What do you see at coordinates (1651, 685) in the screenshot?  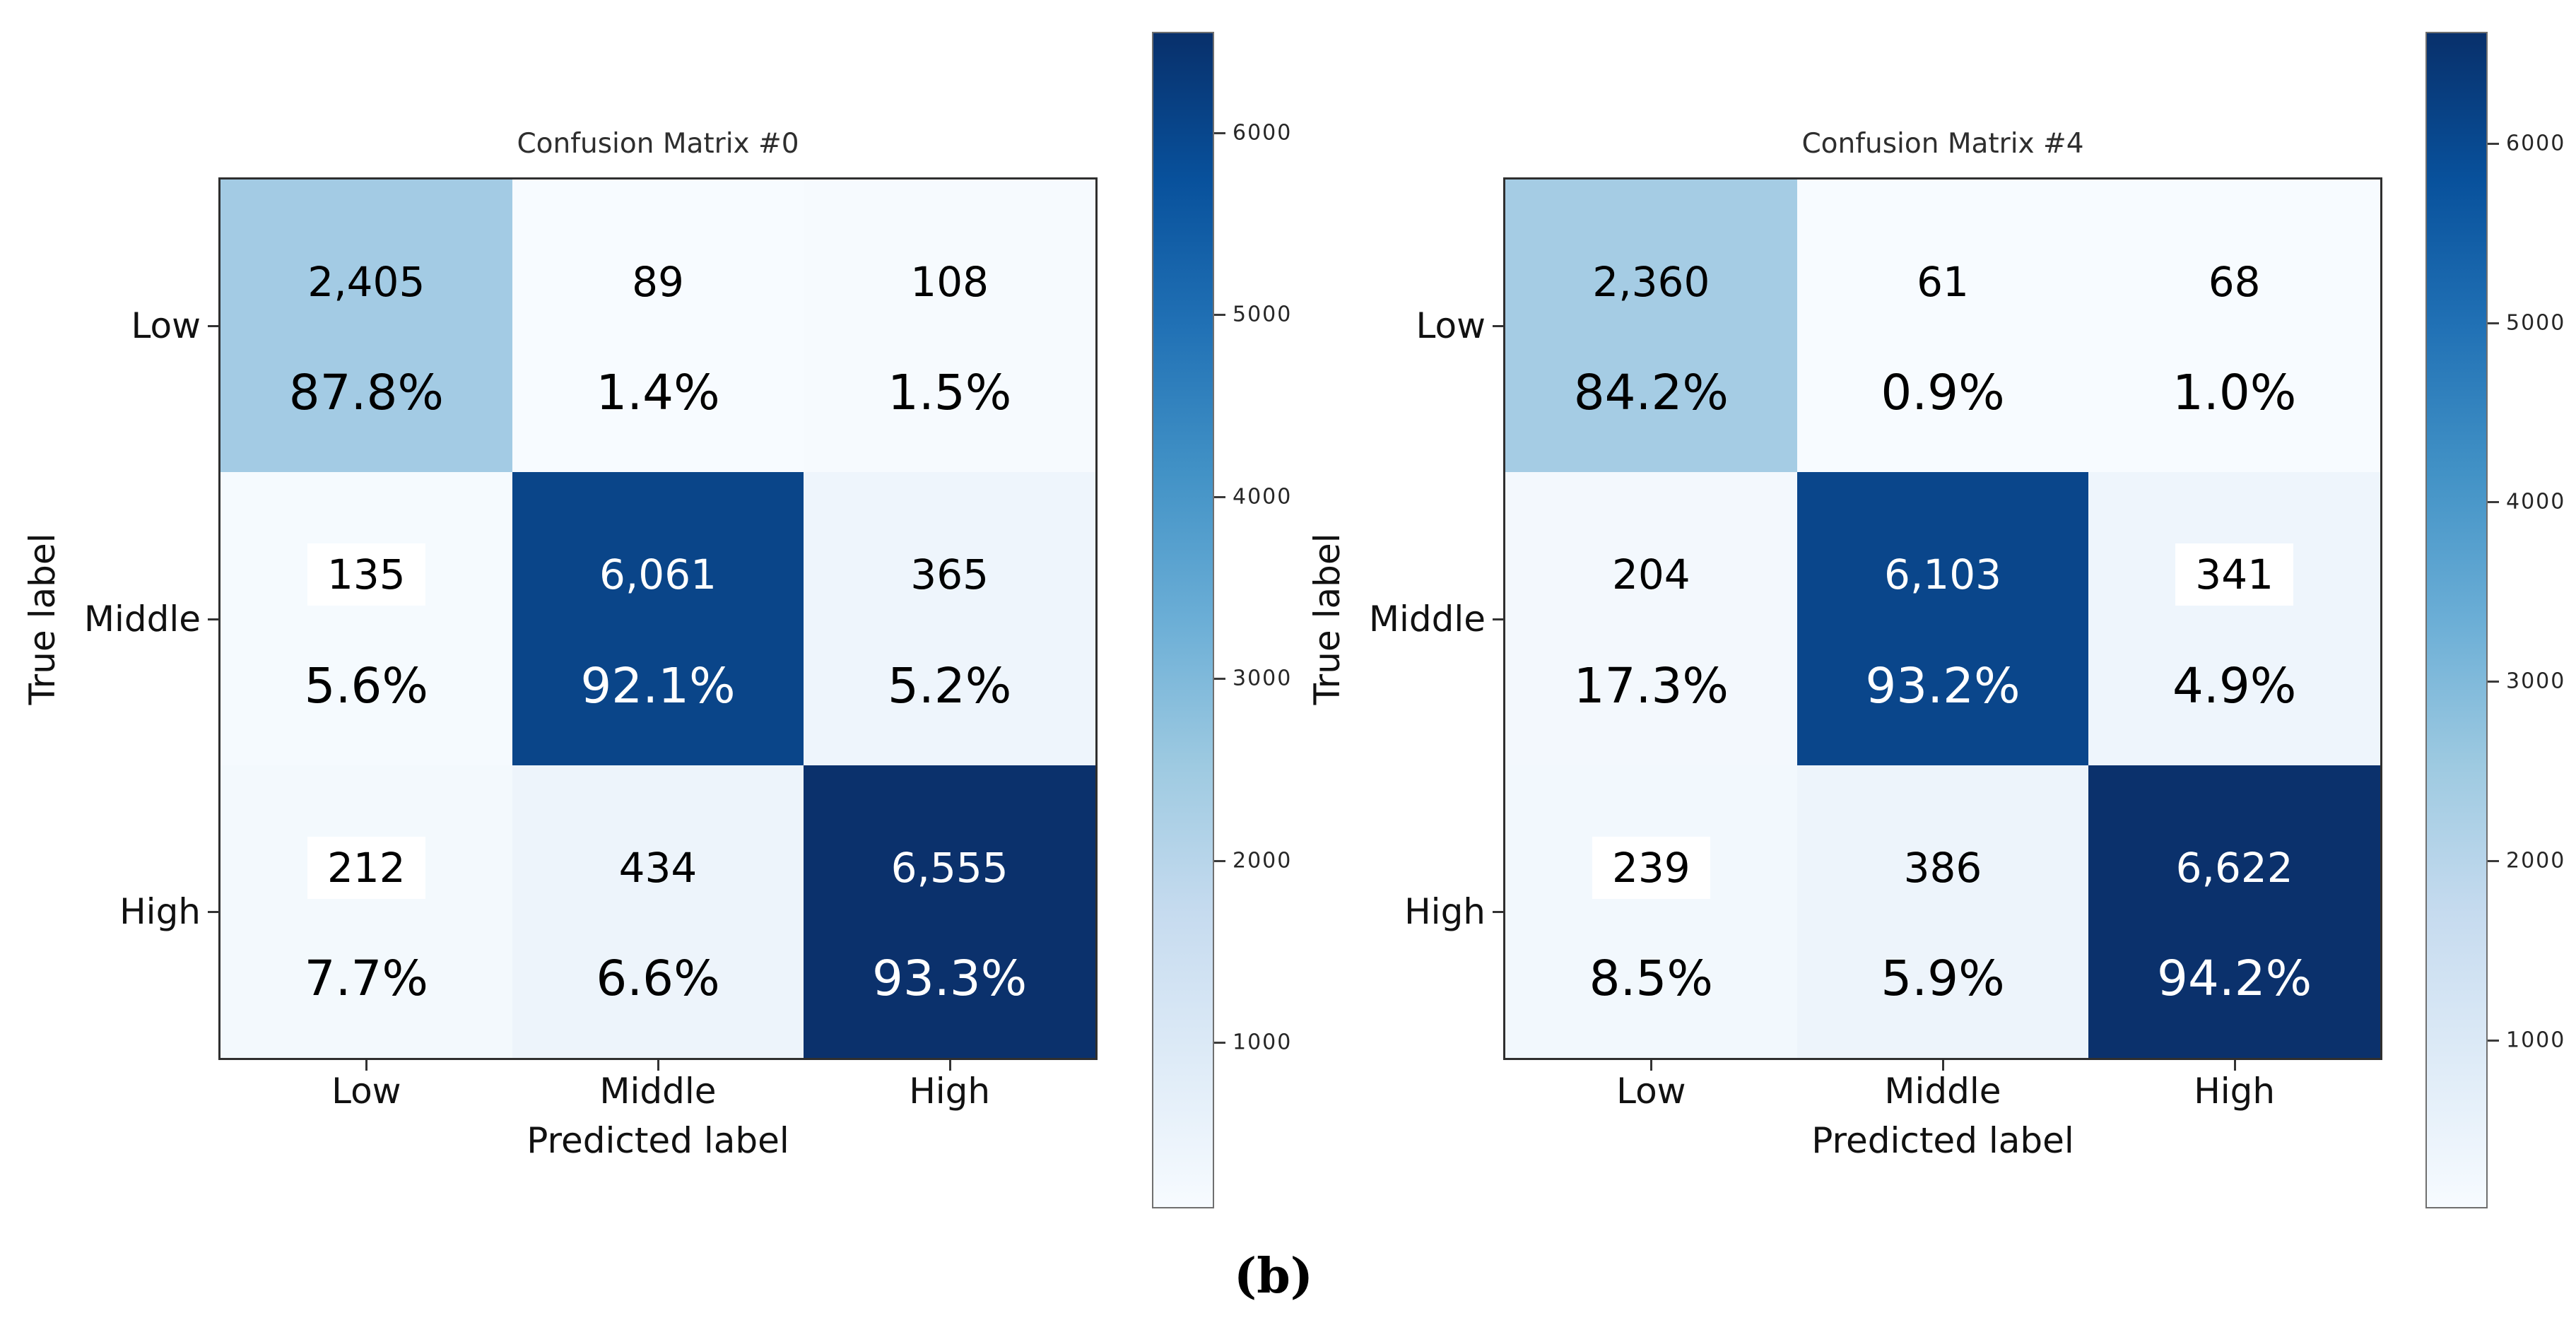 I see `cell-percent: 17.3%` at bounding box center [1651, 685].